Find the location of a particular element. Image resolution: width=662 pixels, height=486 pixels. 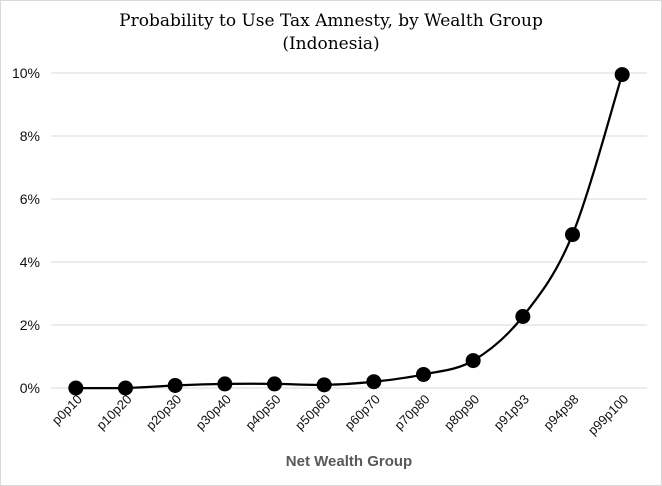

data-point-p99p100 is located at coordinates (622, 75).